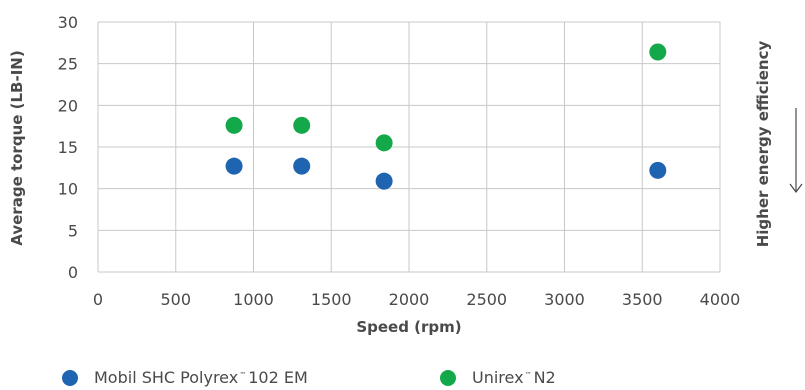  I want to click on y-tick-label-25: 25, so click(68, 64).